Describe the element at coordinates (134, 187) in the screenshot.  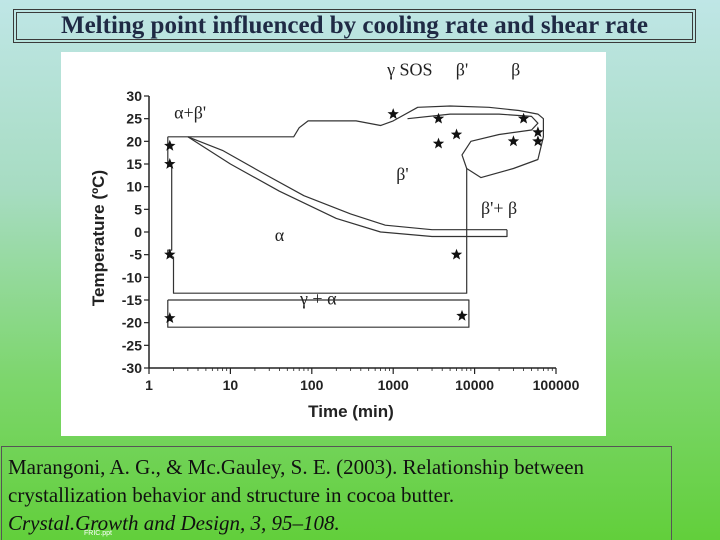
I see `y-tick-label: 10` at that location.